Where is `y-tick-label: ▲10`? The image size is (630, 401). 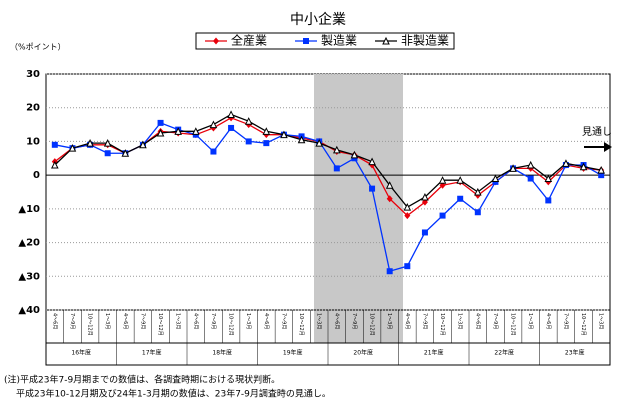
y-tick-label: ▲10 is located at coordinates (29, 209).